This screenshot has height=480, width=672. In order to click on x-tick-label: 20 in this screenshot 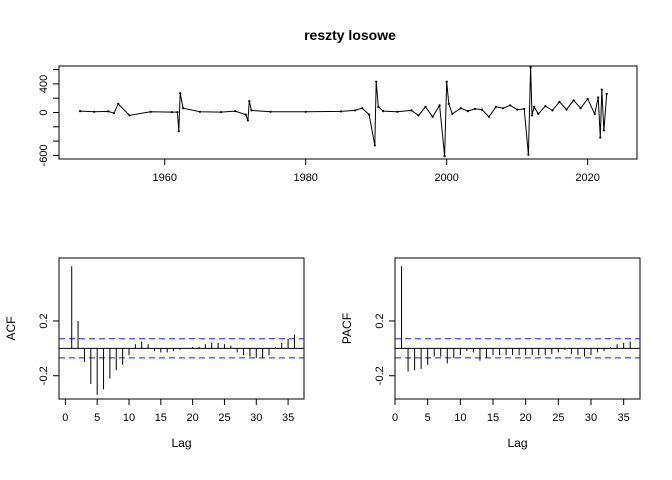, I will do `click(193, 418)`.